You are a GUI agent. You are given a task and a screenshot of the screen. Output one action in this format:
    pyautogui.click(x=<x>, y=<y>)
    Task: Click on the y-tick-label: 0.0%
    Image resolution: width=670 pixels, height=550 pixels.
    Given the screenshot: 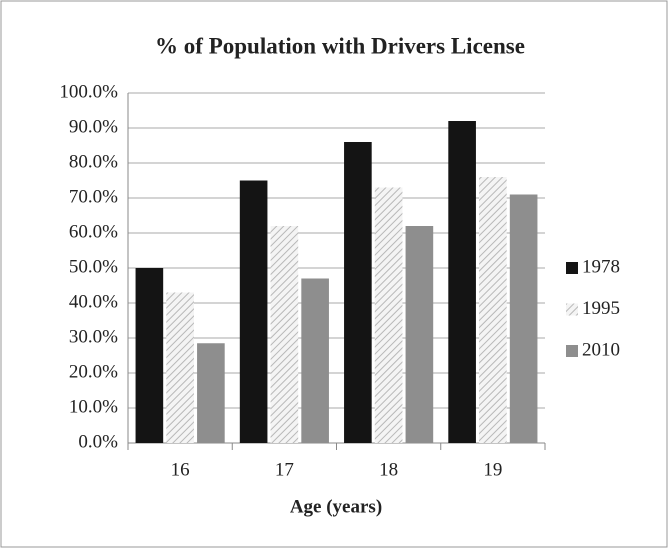 What is the action you would take?
    pyautogui.click(x=98, y=441)
    